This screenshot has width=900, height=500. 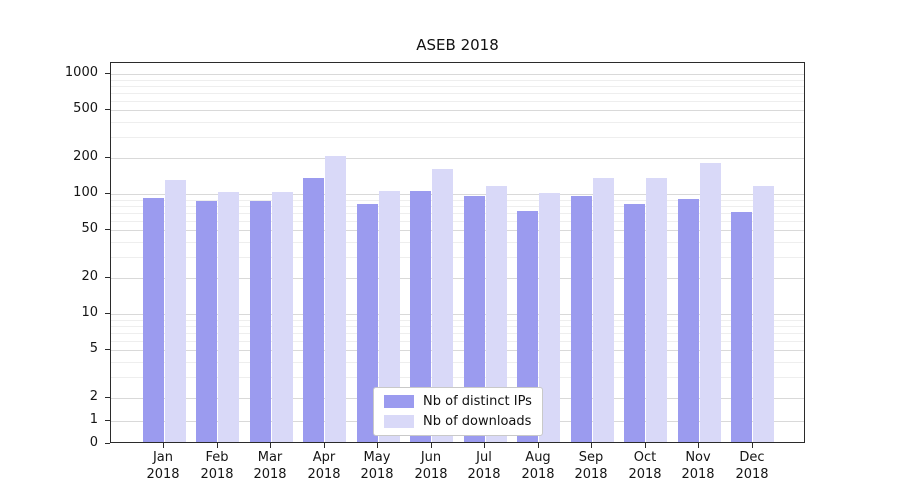 I want to click on bar-distinct-ips-feb, so click(x=206, y=321).